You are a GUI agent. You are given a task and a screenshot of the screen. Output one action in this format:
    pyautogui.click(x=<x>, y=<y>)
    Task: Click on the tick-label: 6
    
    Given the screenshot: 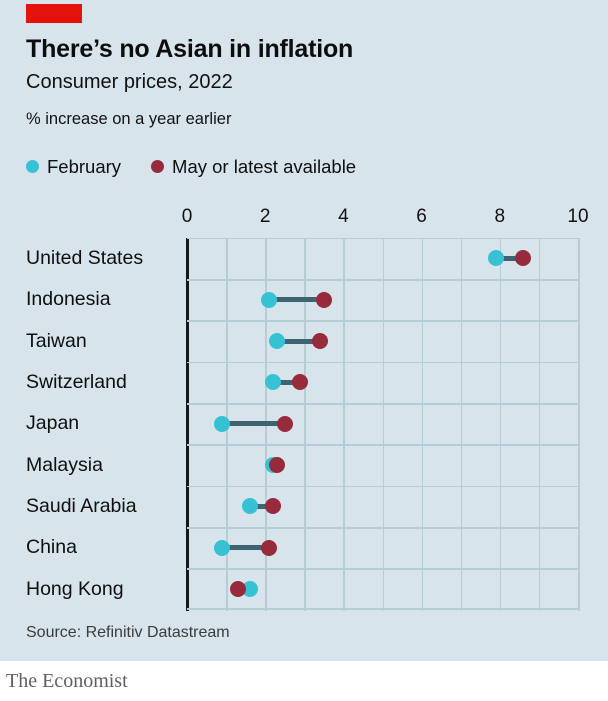 What is the action you would take?
    pyautogui.click(x=421, y=216)
    